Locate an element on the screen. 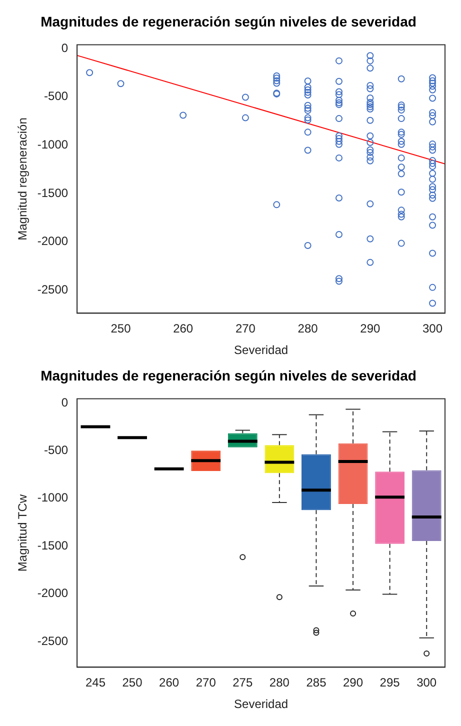 The height and width of the screenshot is (726, 461). y-axis-title: Magnitud TCw is located at coordinates (23, 533).